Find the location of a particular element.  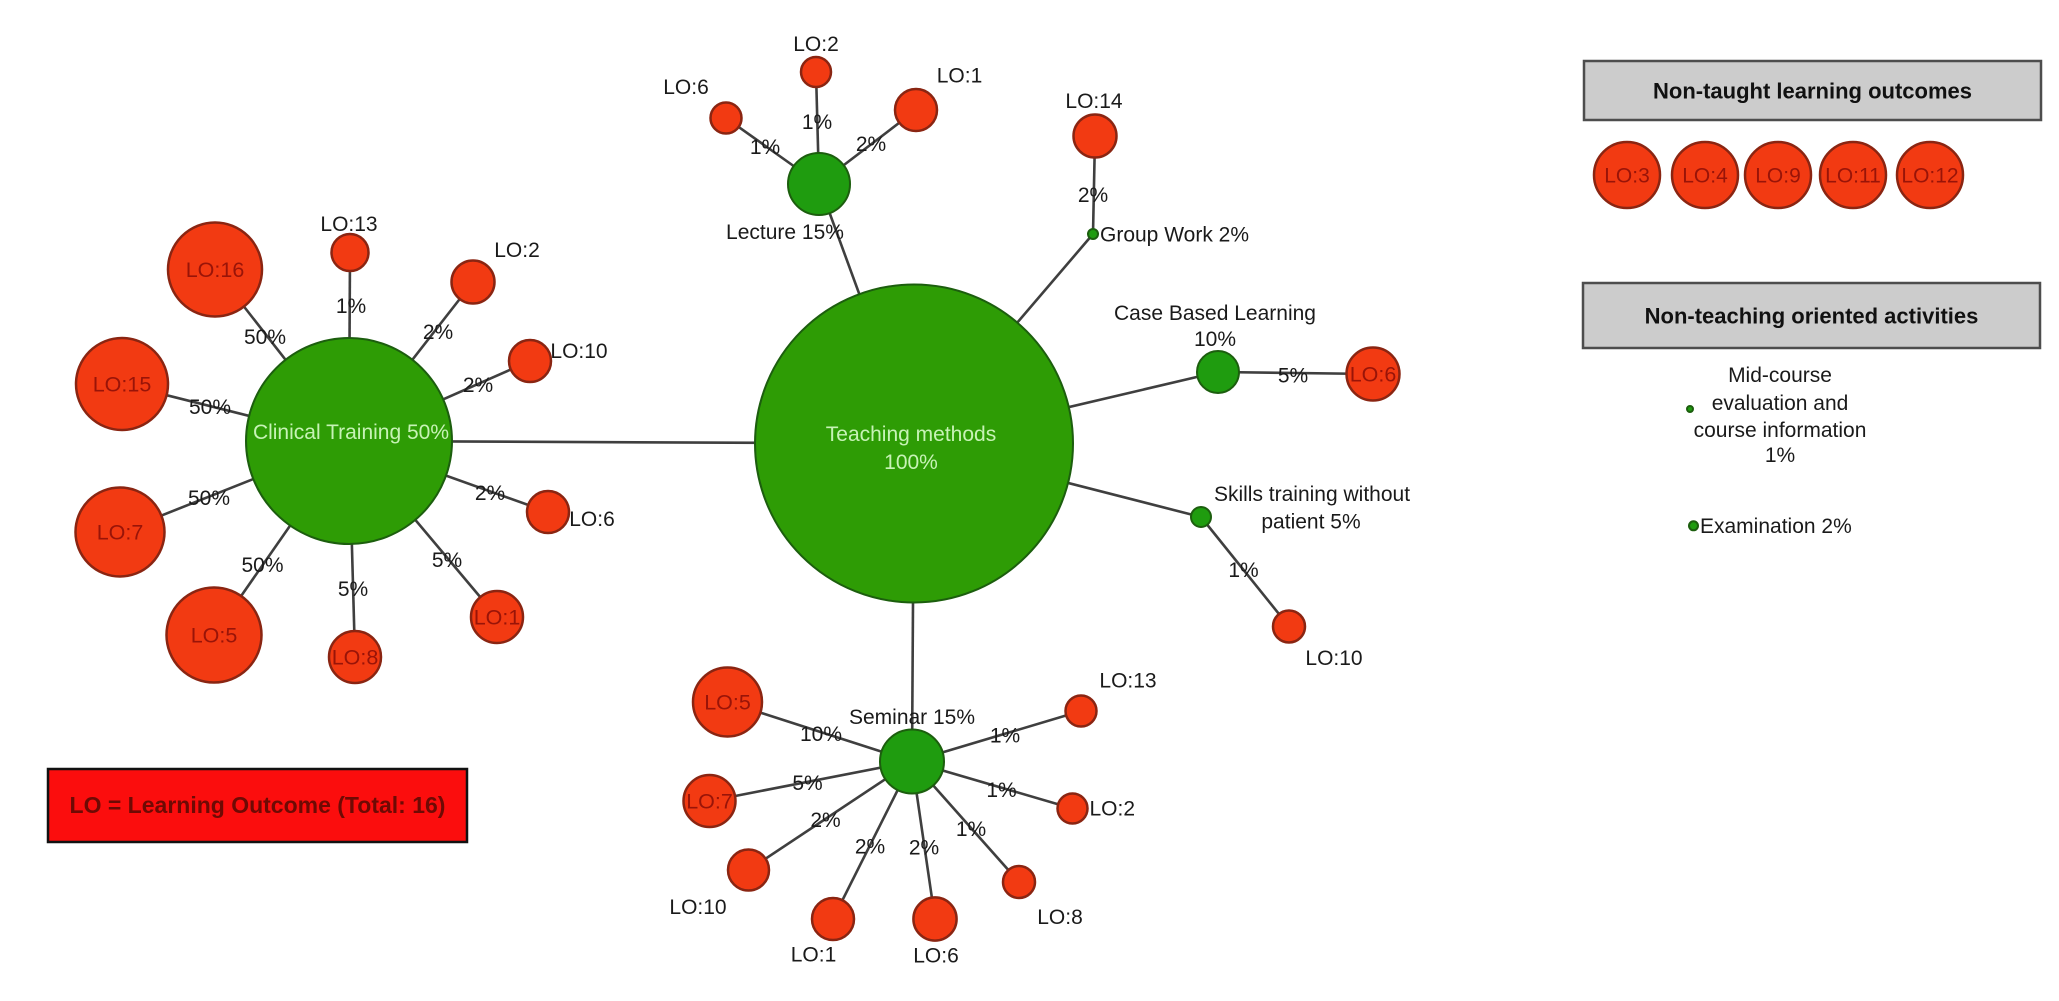

svg-text: Teaching methods is located at coordinates (911, 434).